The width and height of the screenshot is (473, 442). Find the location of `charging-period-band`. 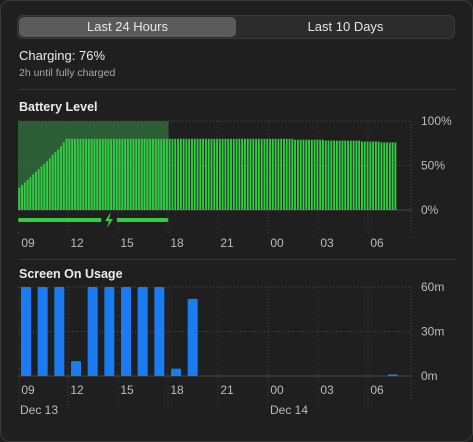

charging-period-band is located at coordinates (93, 165).